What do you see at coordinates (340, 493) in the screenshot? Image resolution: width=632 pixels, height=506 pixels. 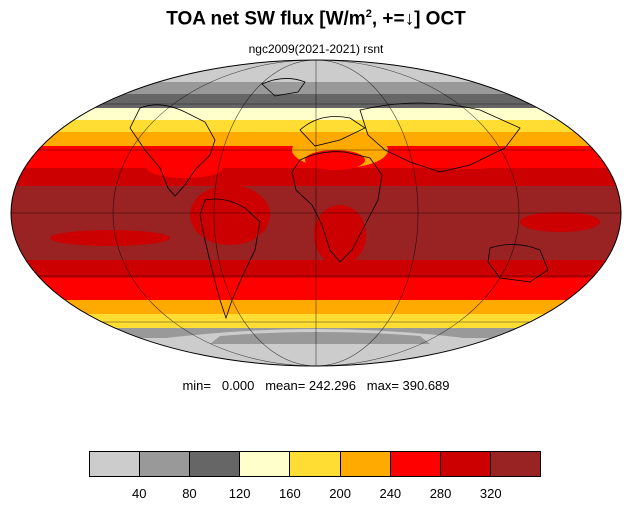 I see `colorbar-tick-label: 200` at bounding box center [340, 493].